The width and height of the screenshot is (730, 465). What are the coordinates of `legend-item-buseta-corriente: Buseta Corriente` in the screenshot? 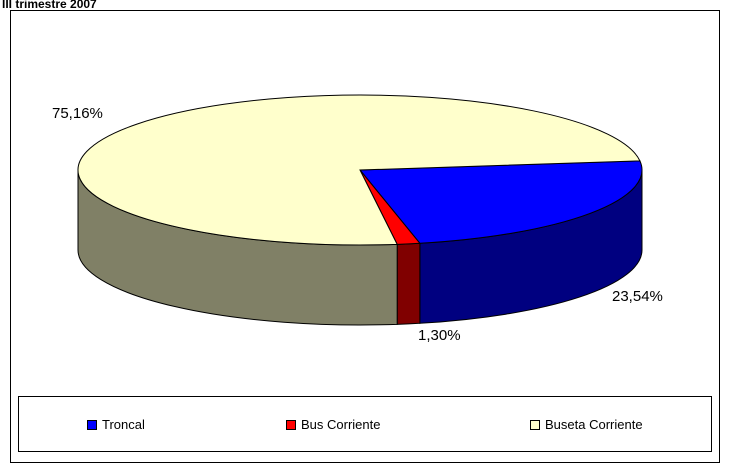 It's located at (586, 424).